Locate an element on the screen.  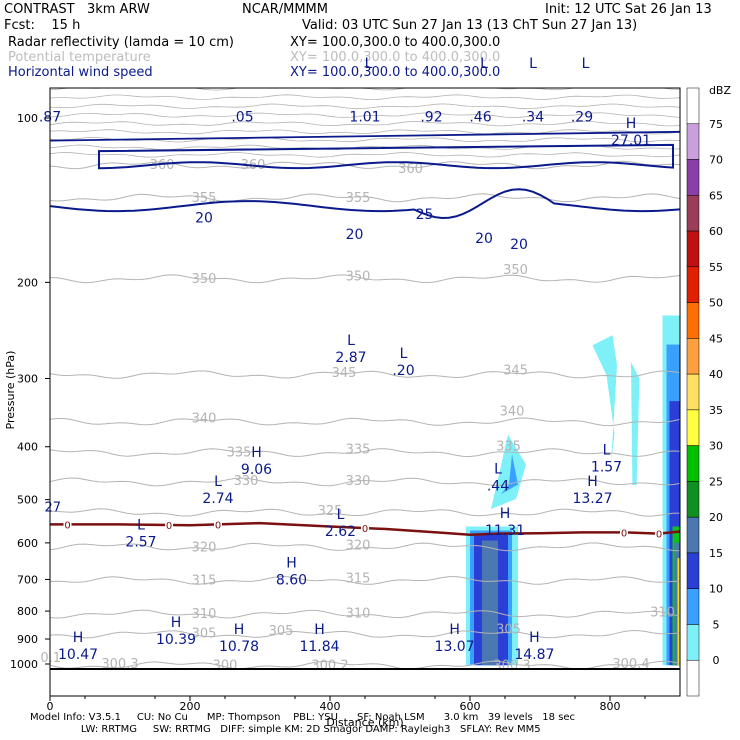
extremum-value: 11.84 is located at coordinates (319, 647).